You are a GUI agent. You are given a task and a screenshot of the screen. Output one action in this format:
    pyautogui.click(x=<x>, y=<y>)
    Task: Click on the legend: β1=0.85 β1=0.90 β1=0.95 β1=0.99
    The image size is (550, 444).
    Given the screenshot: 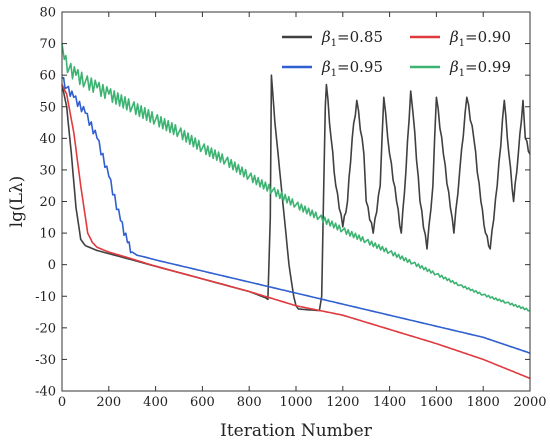 What is the action you would take?
    pyautogui.click(x=396, y=53)
    